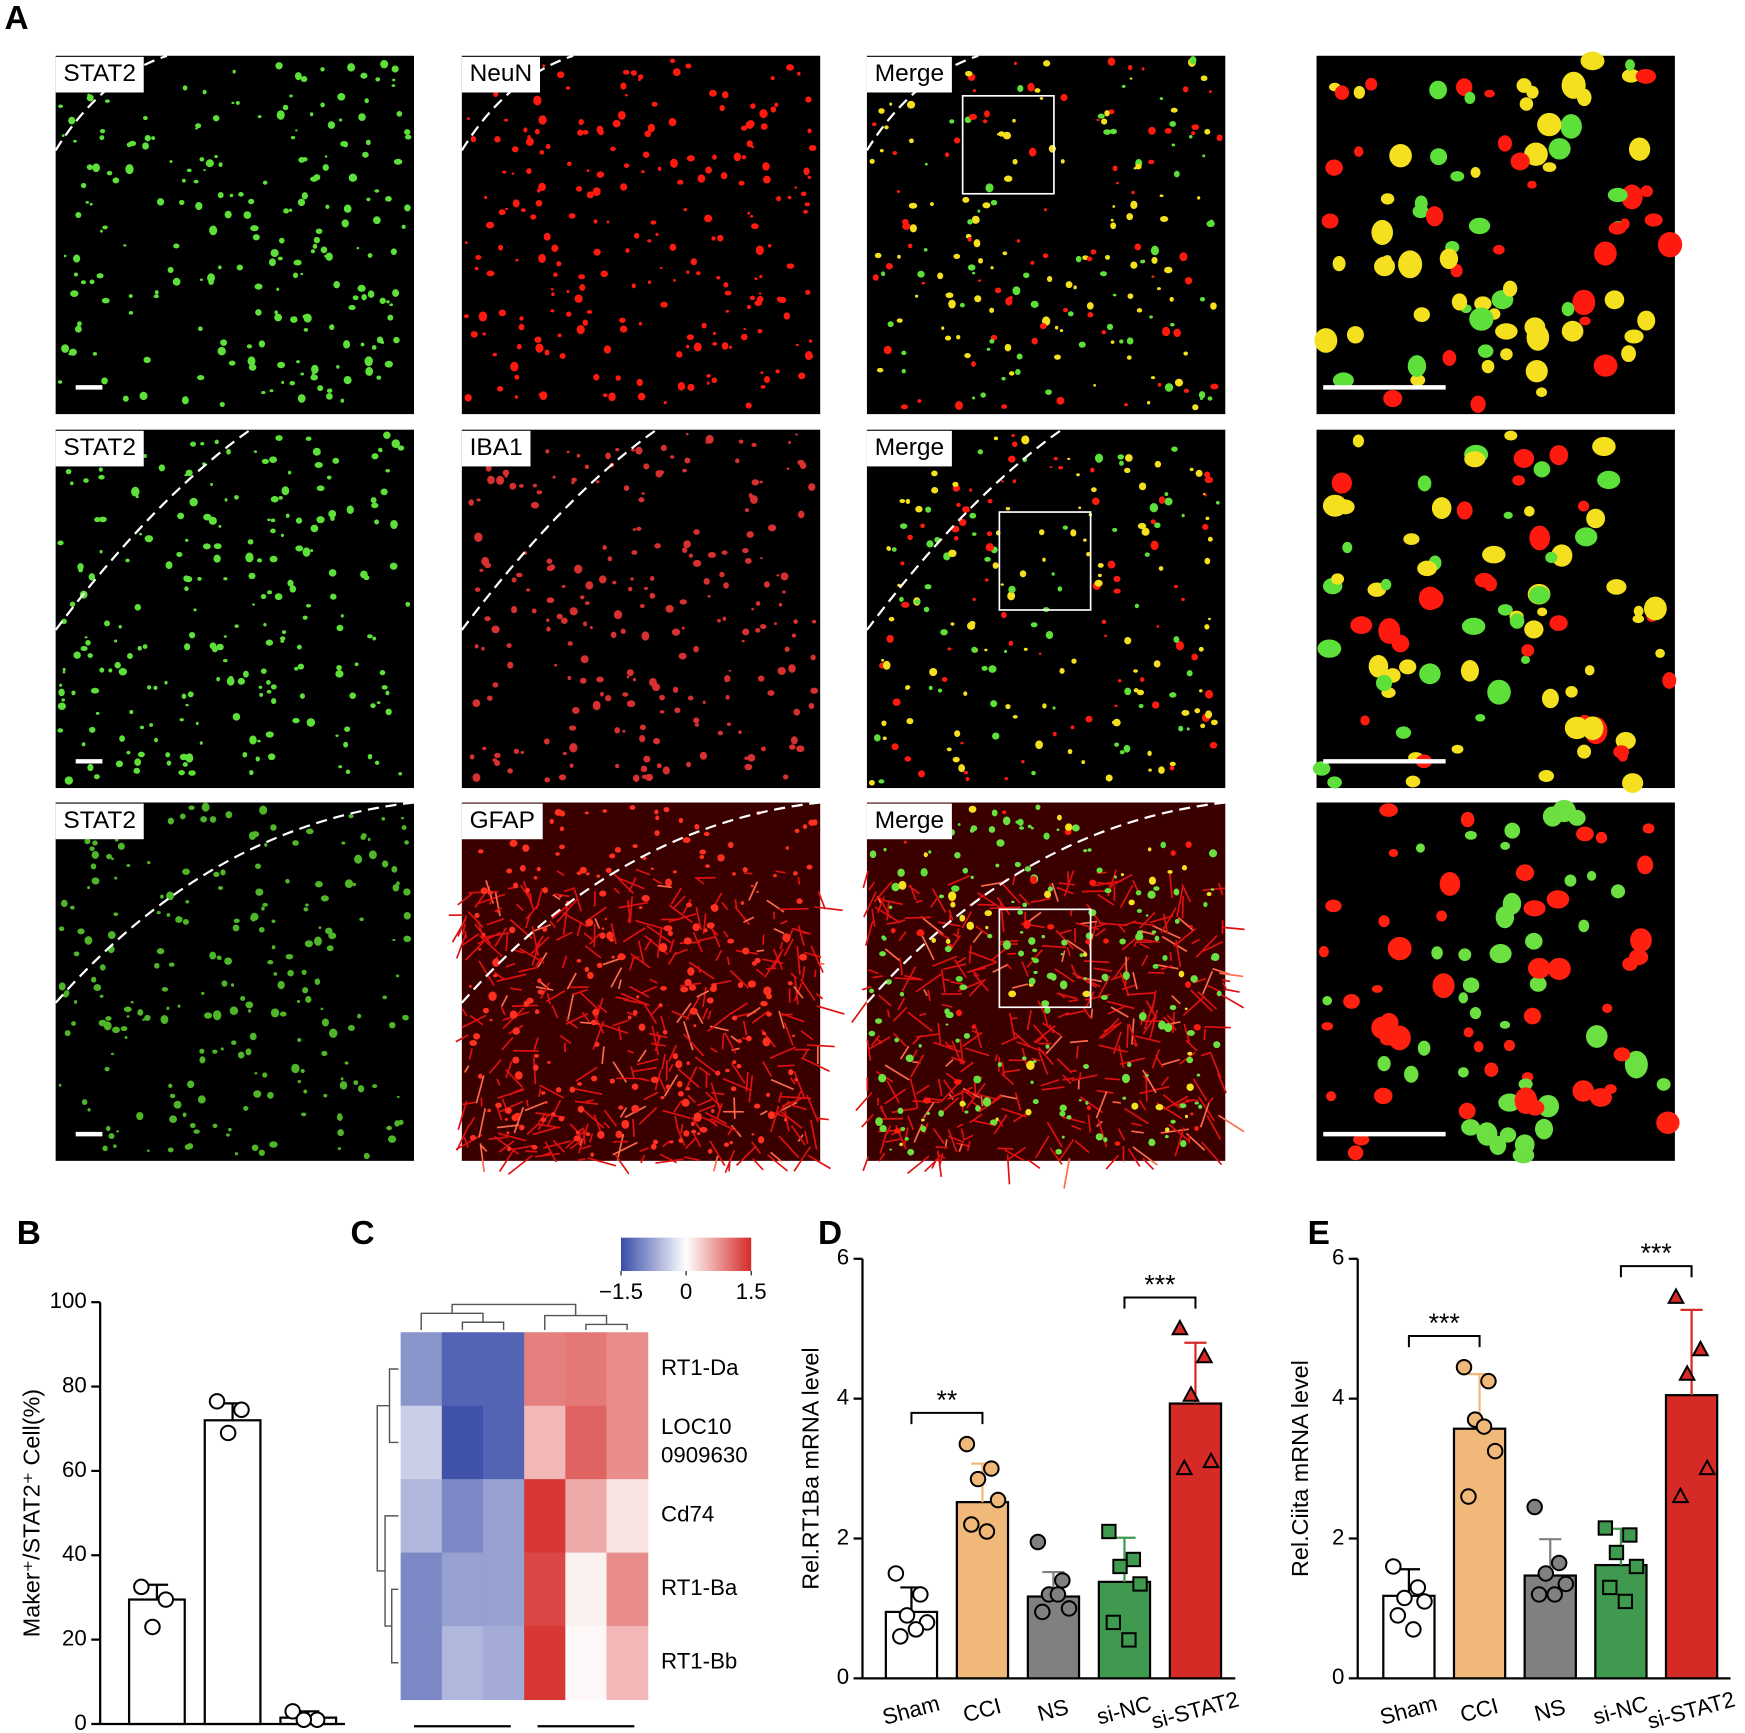 The width and height of the screenshot is (1745, 1733). Describe the element at coordinates (1680, 1495) in the screenshot. I see `data-point` at that location.